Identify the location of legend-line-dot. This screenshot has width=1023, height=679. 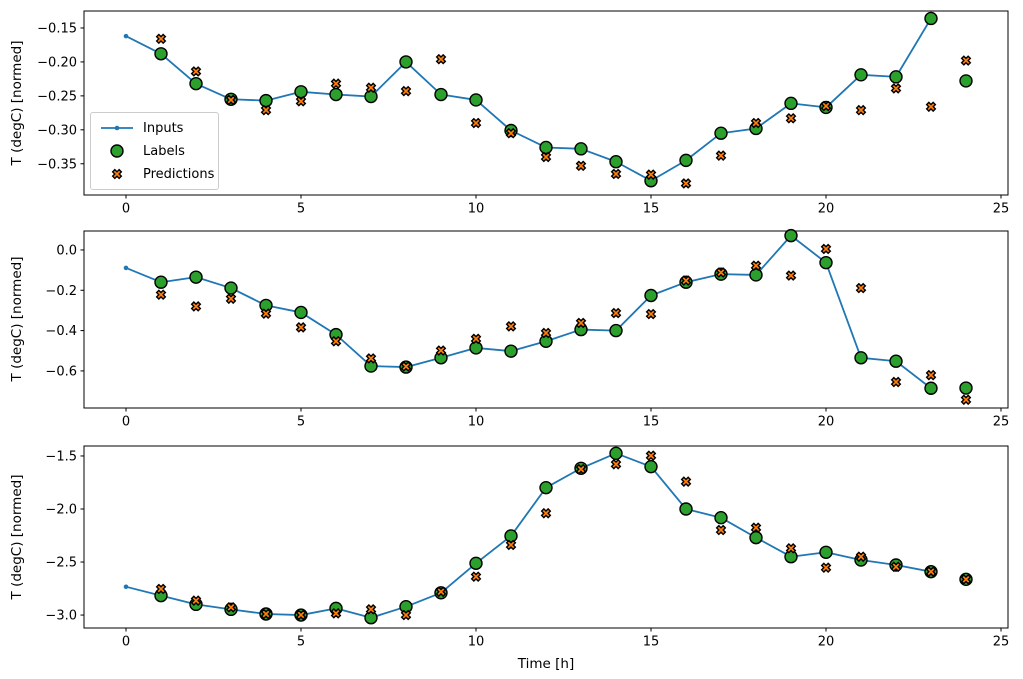
(117, 128).